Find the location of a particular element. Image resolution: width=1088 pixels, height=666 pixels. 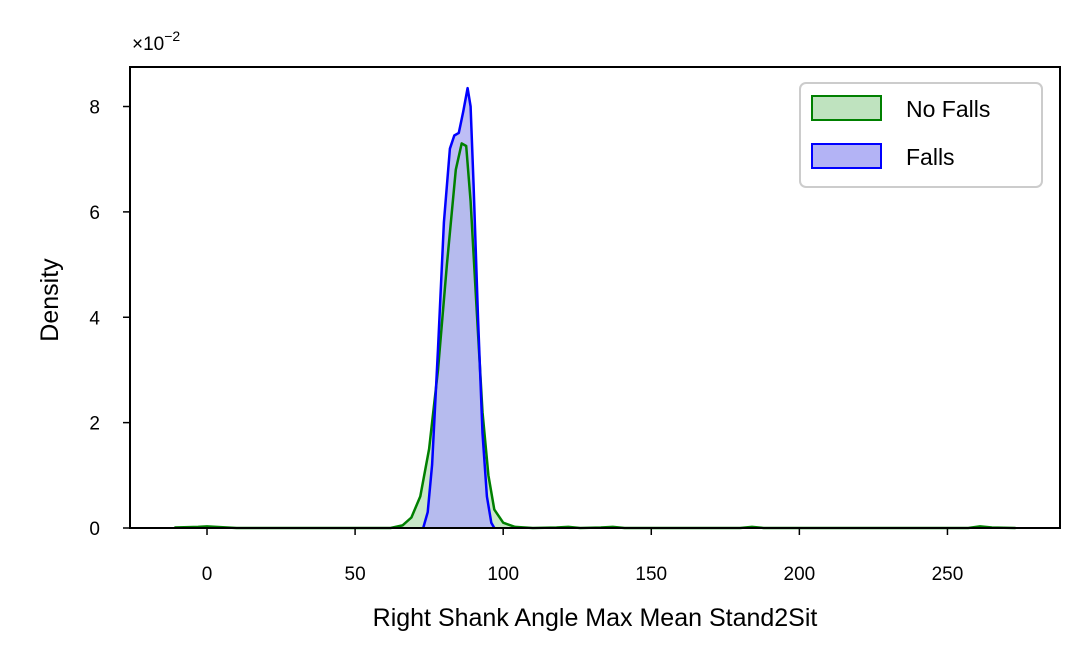

y-axis-label: Density is located at coordinates (50, 300).